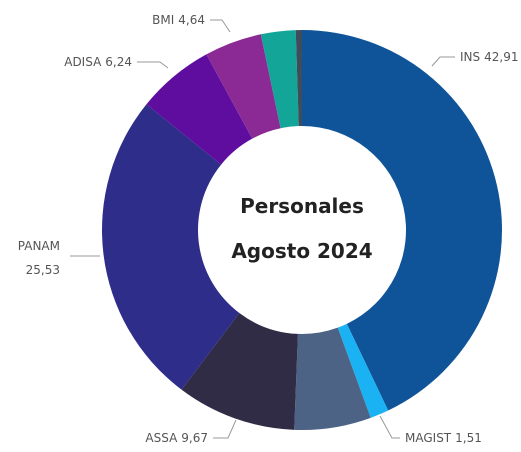 The image size is (521, 452). What do you see at coordinates (118, 62) in the screenshot?
I see `label-value: 6,24` at bounding box center [118, 62].